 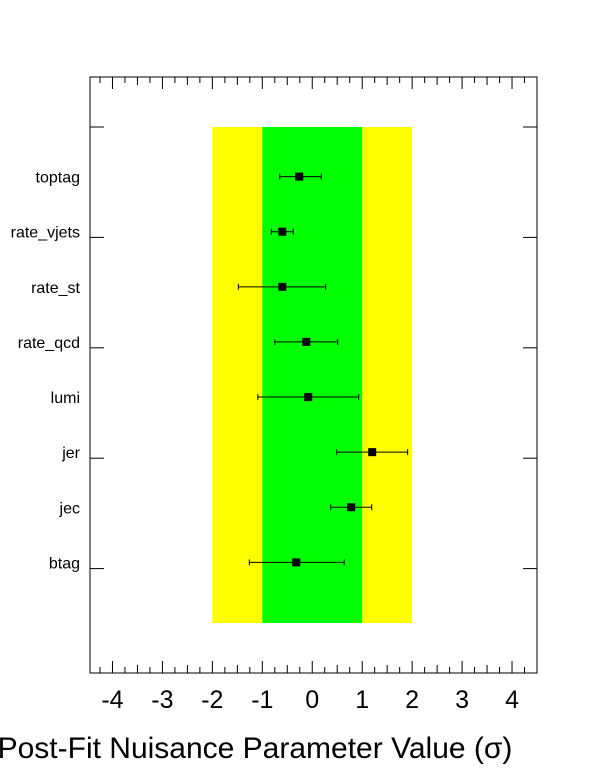 I want to click on x-axis-tick-labels: -4 -3 -2 -1 0 1 2 3 4, so click(x=310, y=700).